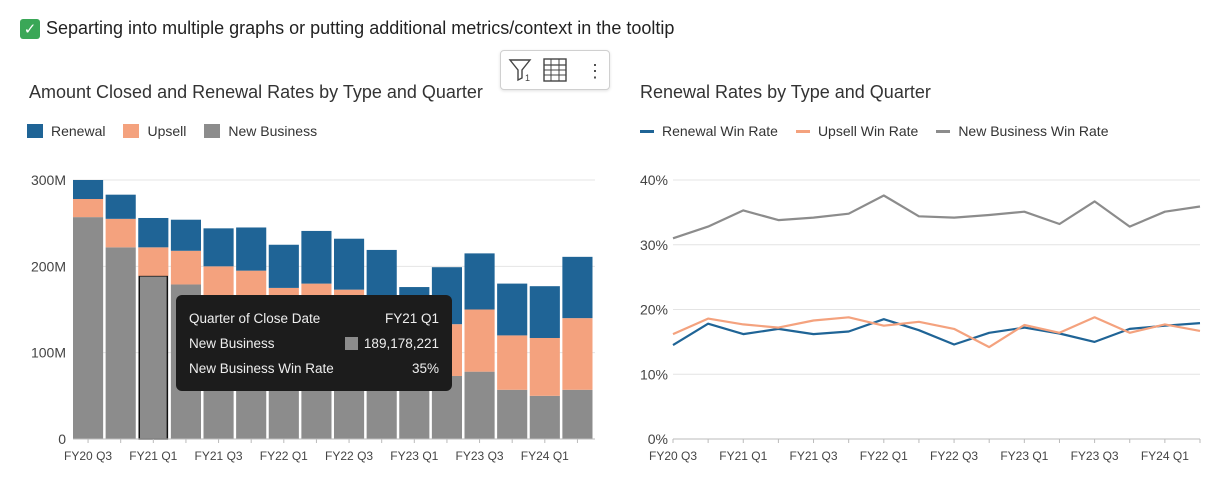  Describe the element at coordinates (154, 131) in the screenshot. I see `legend-item-upsell: Upsell` at that location.